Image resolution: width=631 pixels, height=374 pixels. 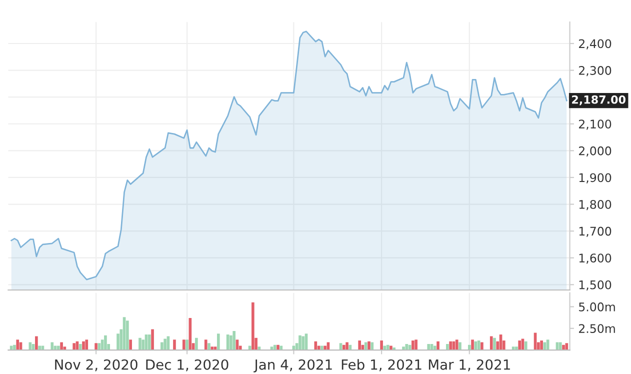 What do you see at coordinates (469, 365) in the screenshot?
I see `x-tick-label: Mar 1, 2021` at bounding box center [469, 365].